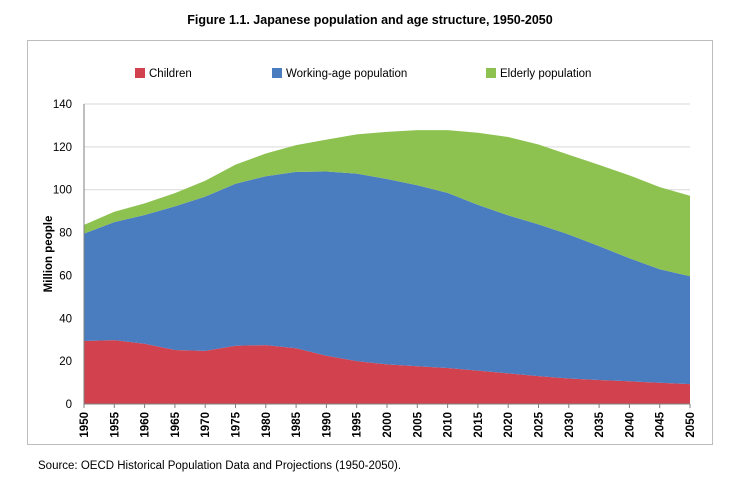 This screenshot has height=493, width=740. Describe the element at coordinates (600, 424) in the screenshot. I see `x-tick-label: 2035` at that location.